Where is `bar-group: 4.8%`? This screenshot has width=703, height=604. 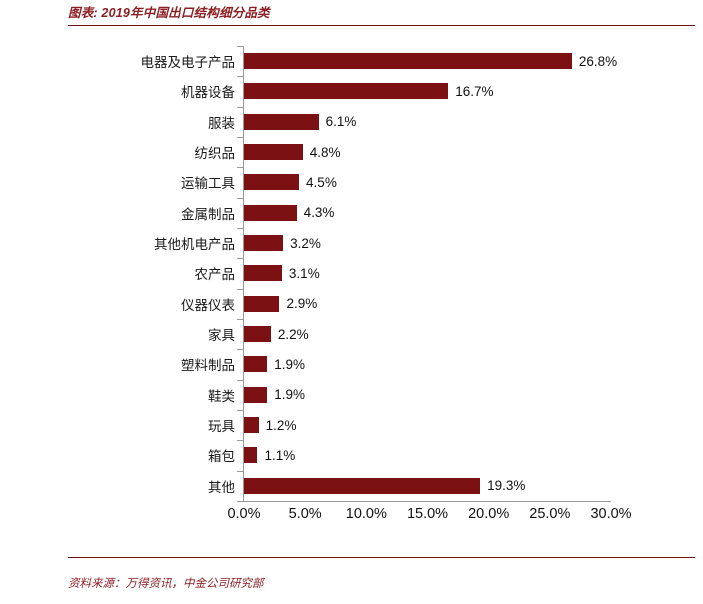
bar-group: 4.8% is located at coordinates (292, 152).